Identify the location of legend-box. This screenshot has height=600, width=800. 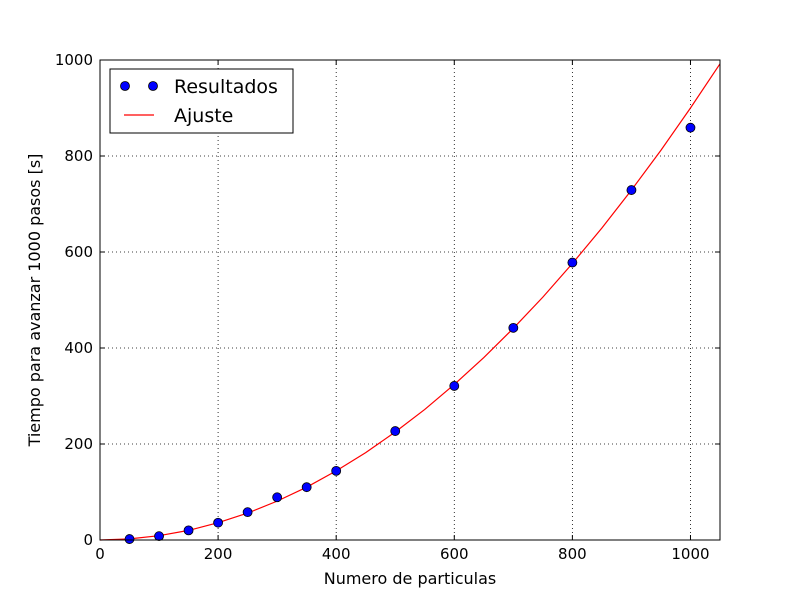
(201, 101).